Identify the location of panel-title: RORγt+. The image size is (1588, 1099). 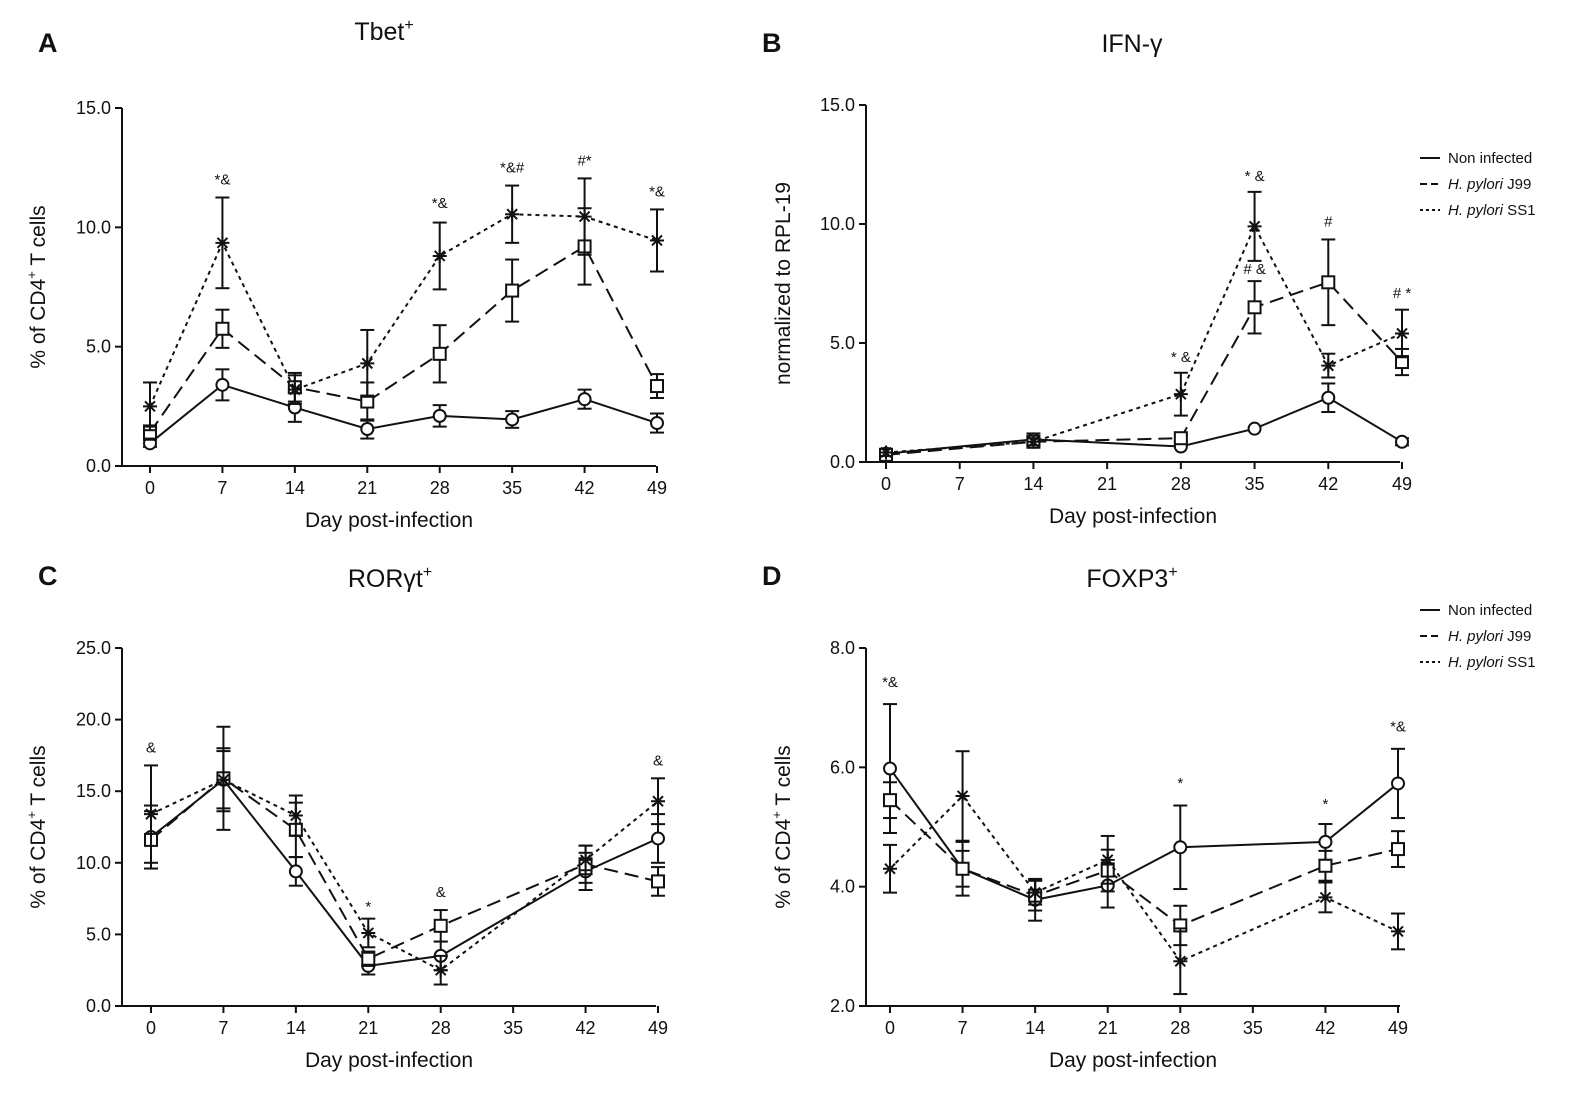
(390, 578).